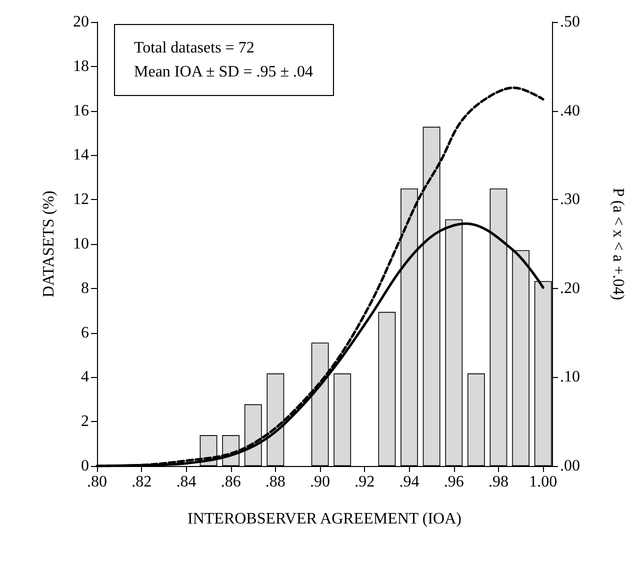 This screenshot has height=565, width=638. Describe the element at coordinates (49, 244) in the screenshot. I see `y-axis-title: DATASETS (%)` at that location.